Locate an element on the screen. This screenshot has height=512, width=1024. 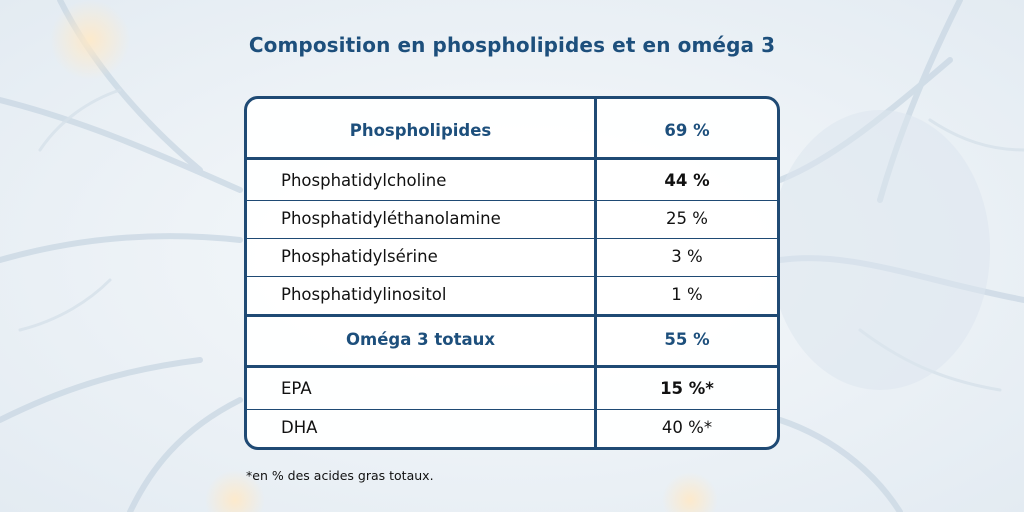
table-row-label: Phosphatidyléthanolamine is located at coordinates (391, 218).